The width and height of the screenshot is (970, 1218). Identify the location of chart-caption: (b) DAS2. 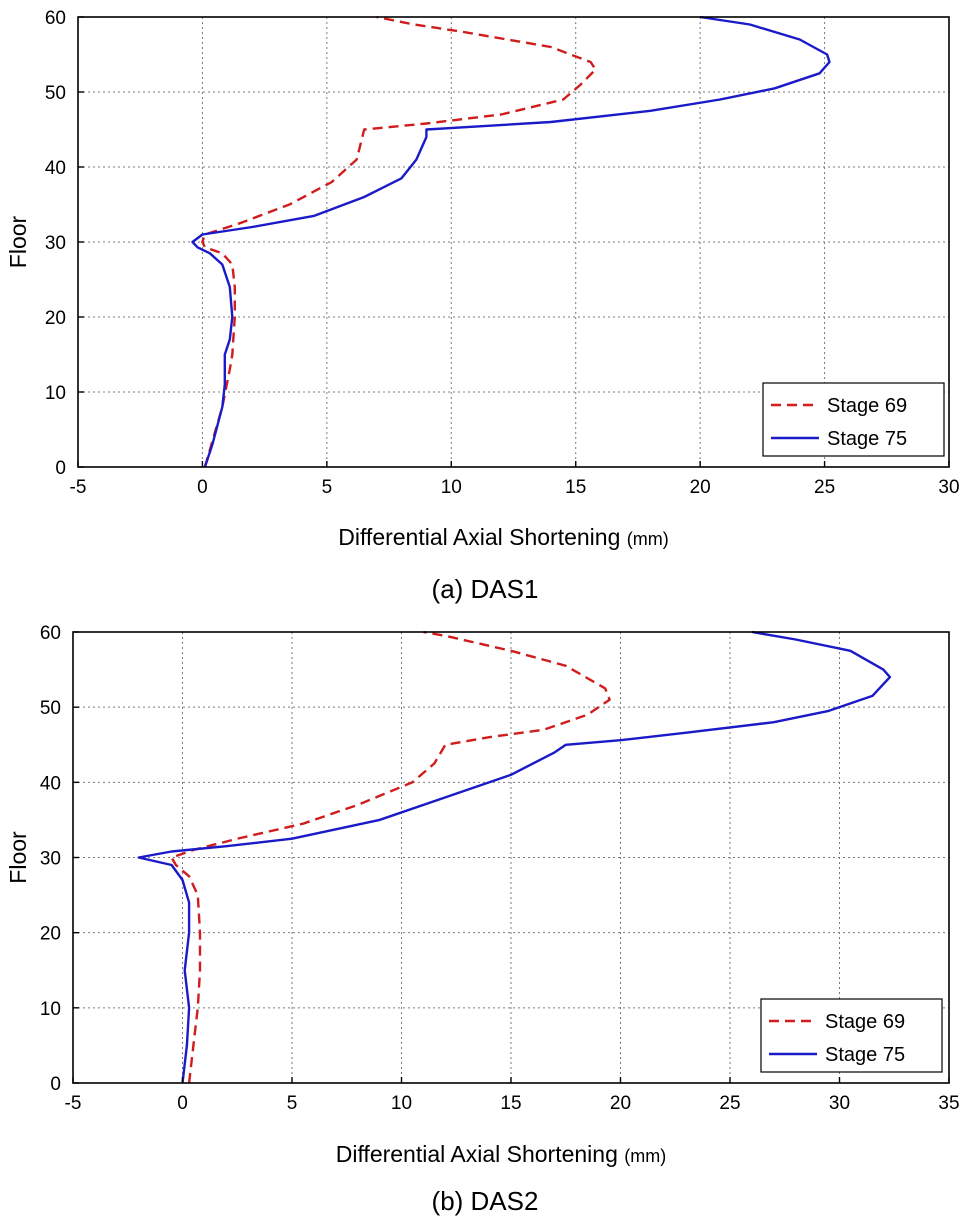
(485, 1201).